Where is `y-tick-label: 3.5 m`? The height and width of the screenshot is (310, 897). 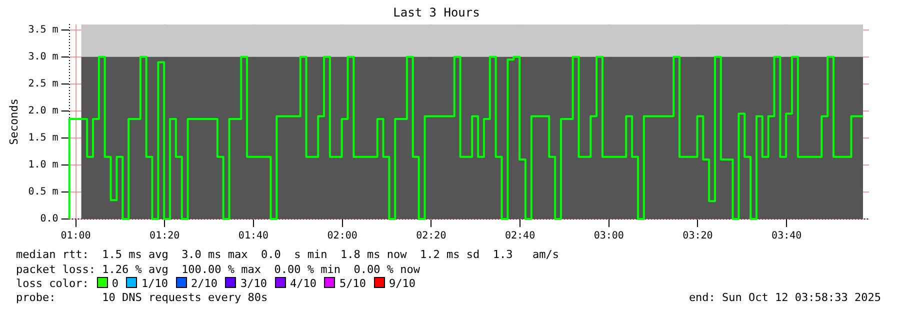 y-tick-label: 3.5 m is located at coordinates (43, 30).